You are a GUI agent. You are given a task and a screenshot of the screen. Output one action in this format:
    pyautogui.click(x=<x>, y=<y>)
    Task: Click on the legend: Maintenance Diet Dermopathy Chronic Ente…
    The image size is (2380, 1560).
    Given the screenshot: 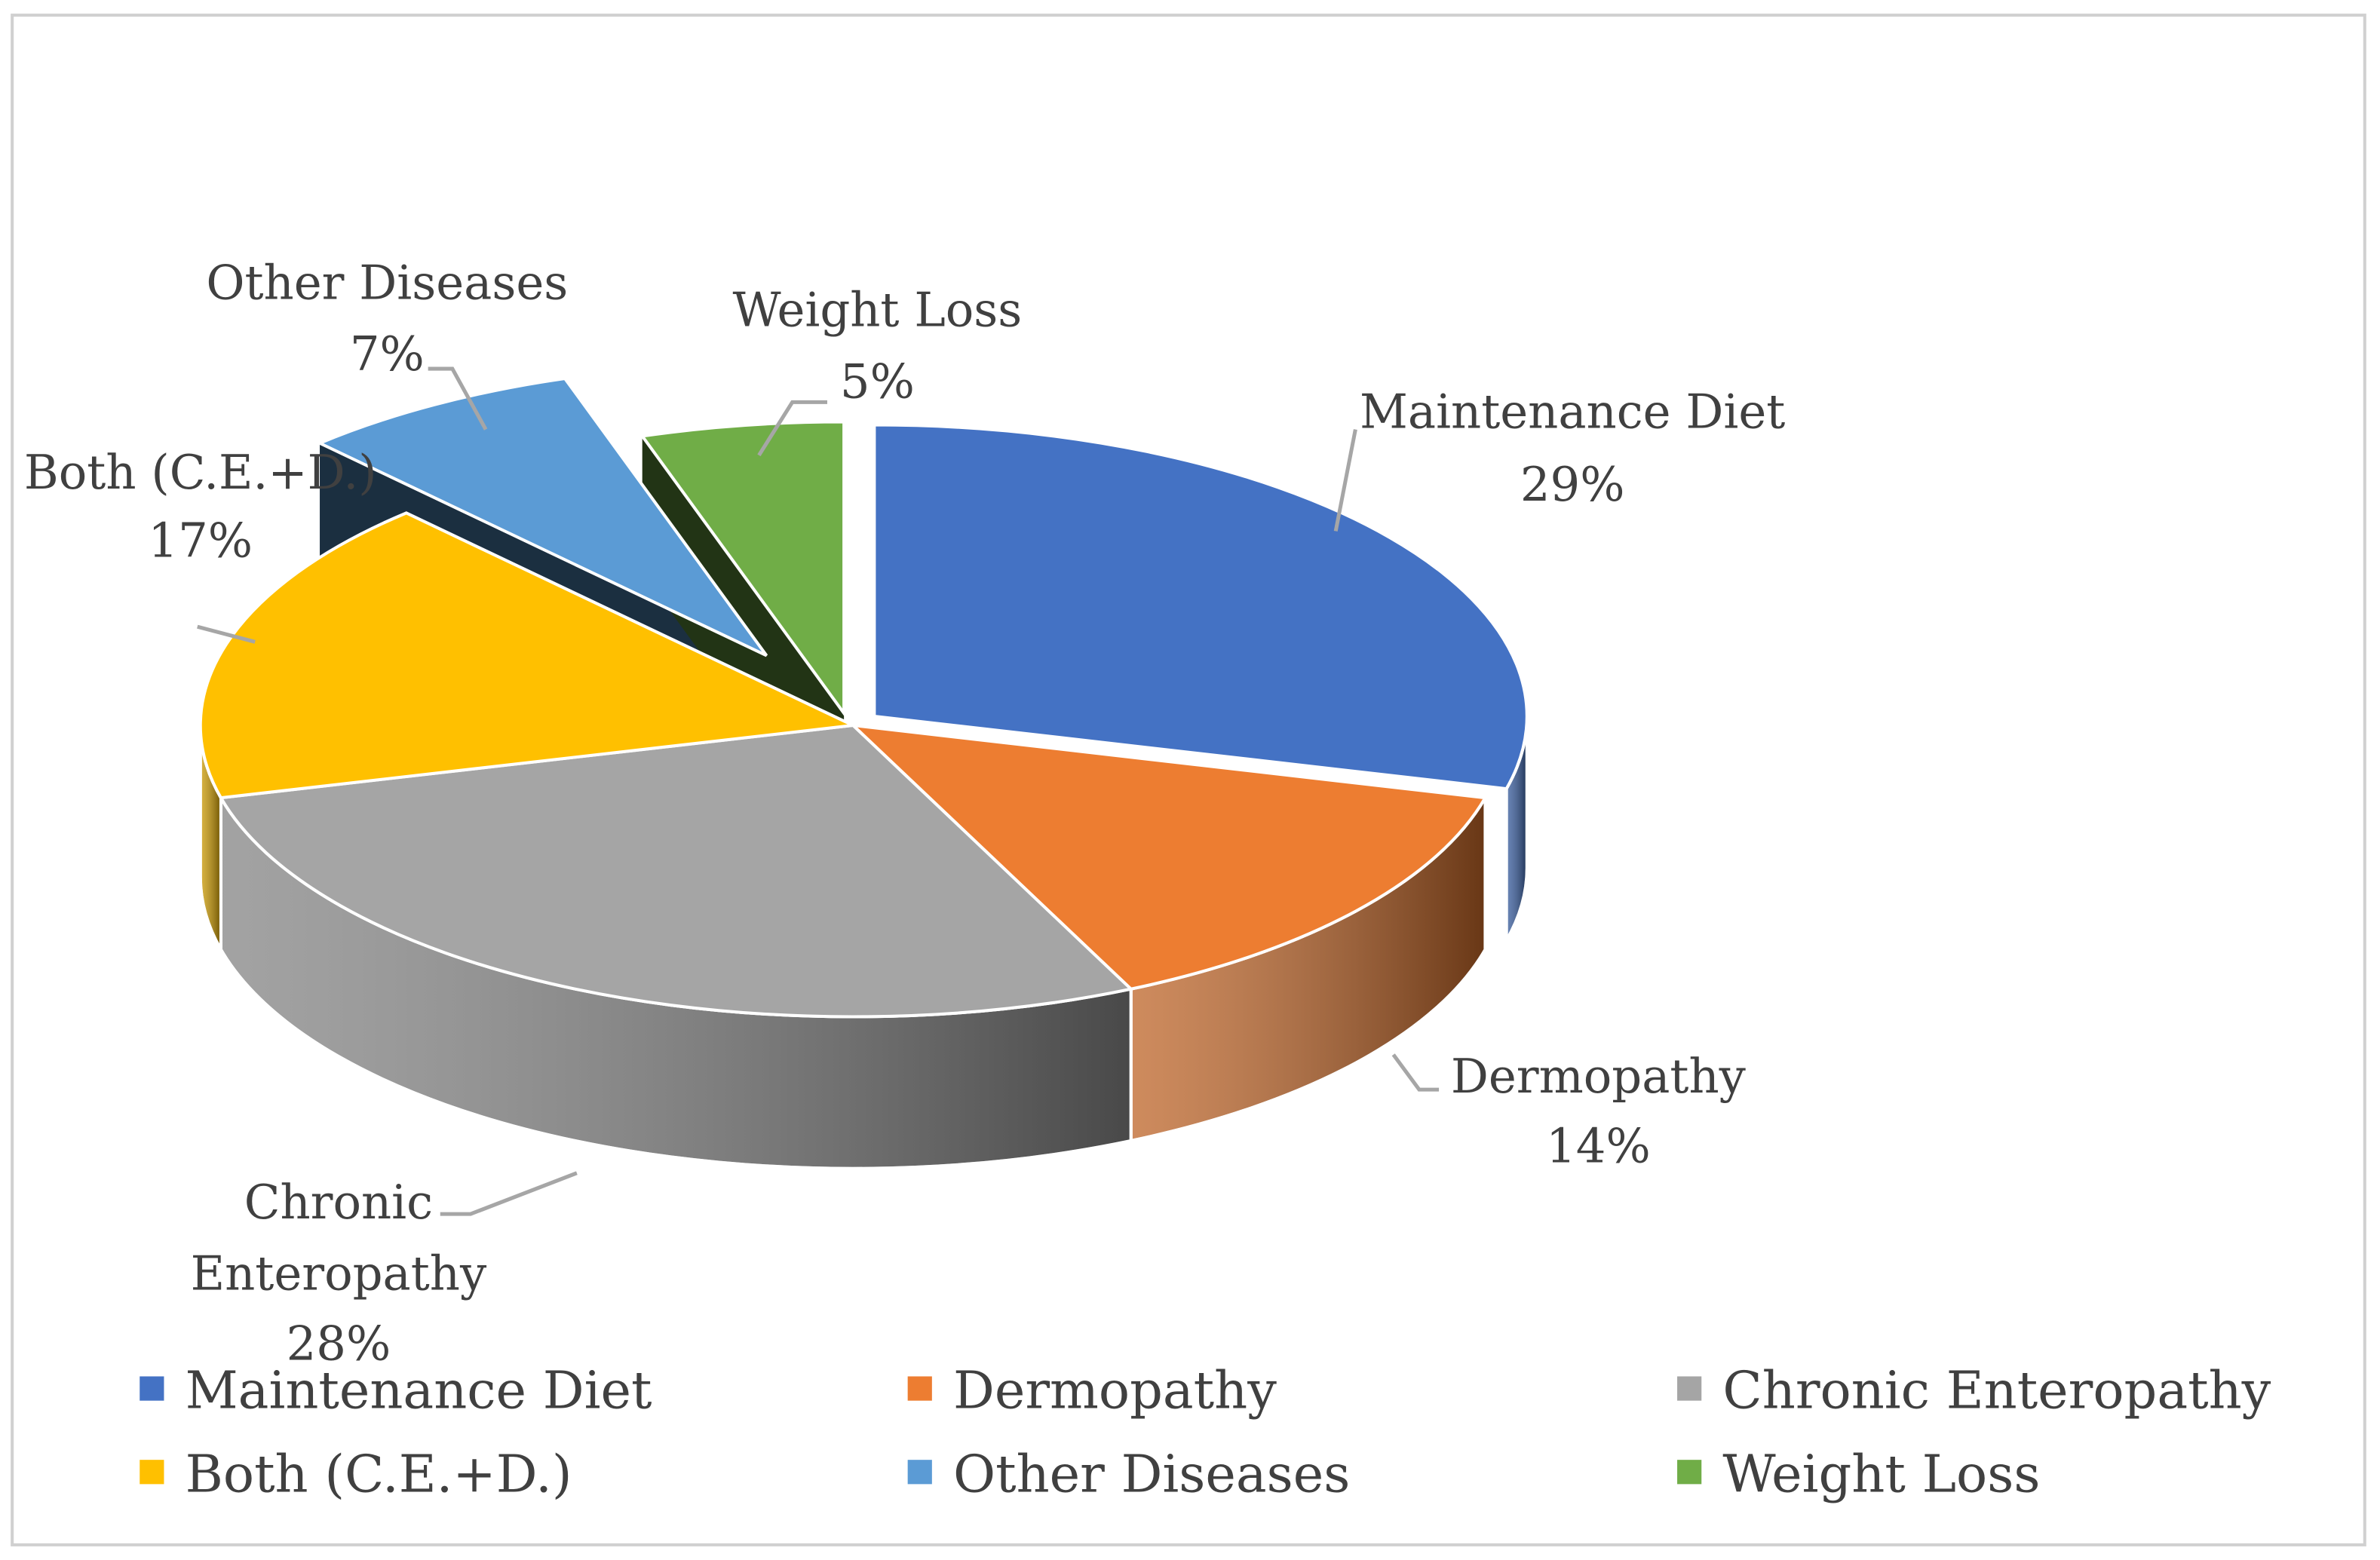 What is the action you would take?
    pyautogui.click(x=1205, y=1432)
    